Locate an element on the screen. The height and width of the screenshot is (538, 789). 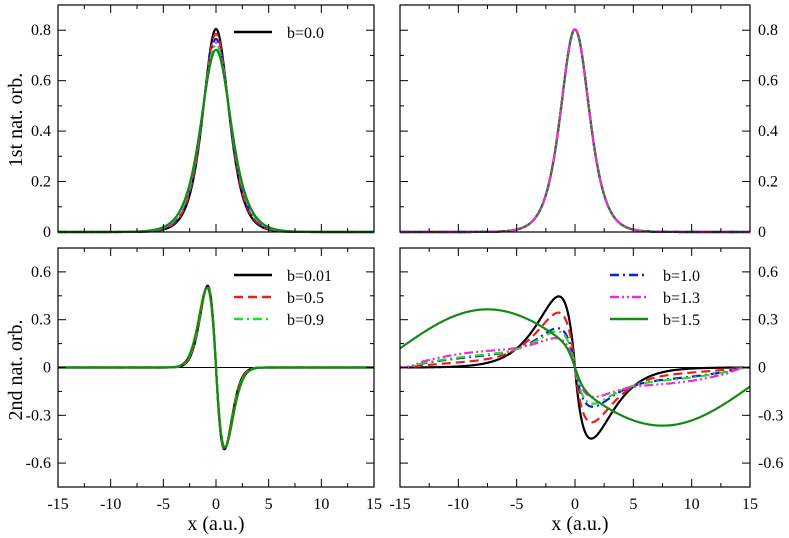
ylabel-top: 1st nat. orb. is located at coordinates (16, 120).